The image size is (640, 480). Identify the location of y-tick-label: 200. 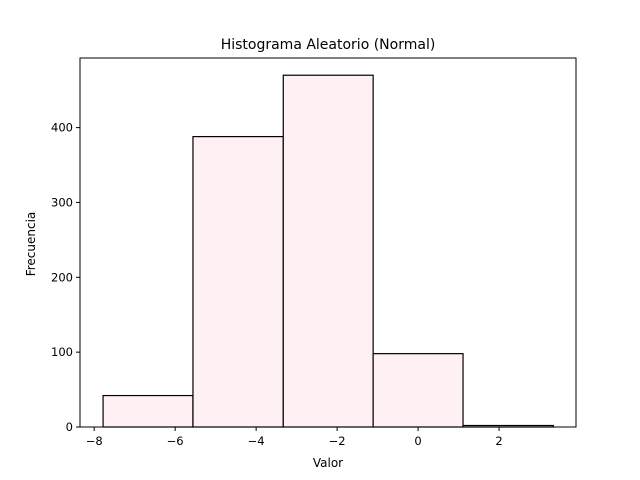
(62, 277).